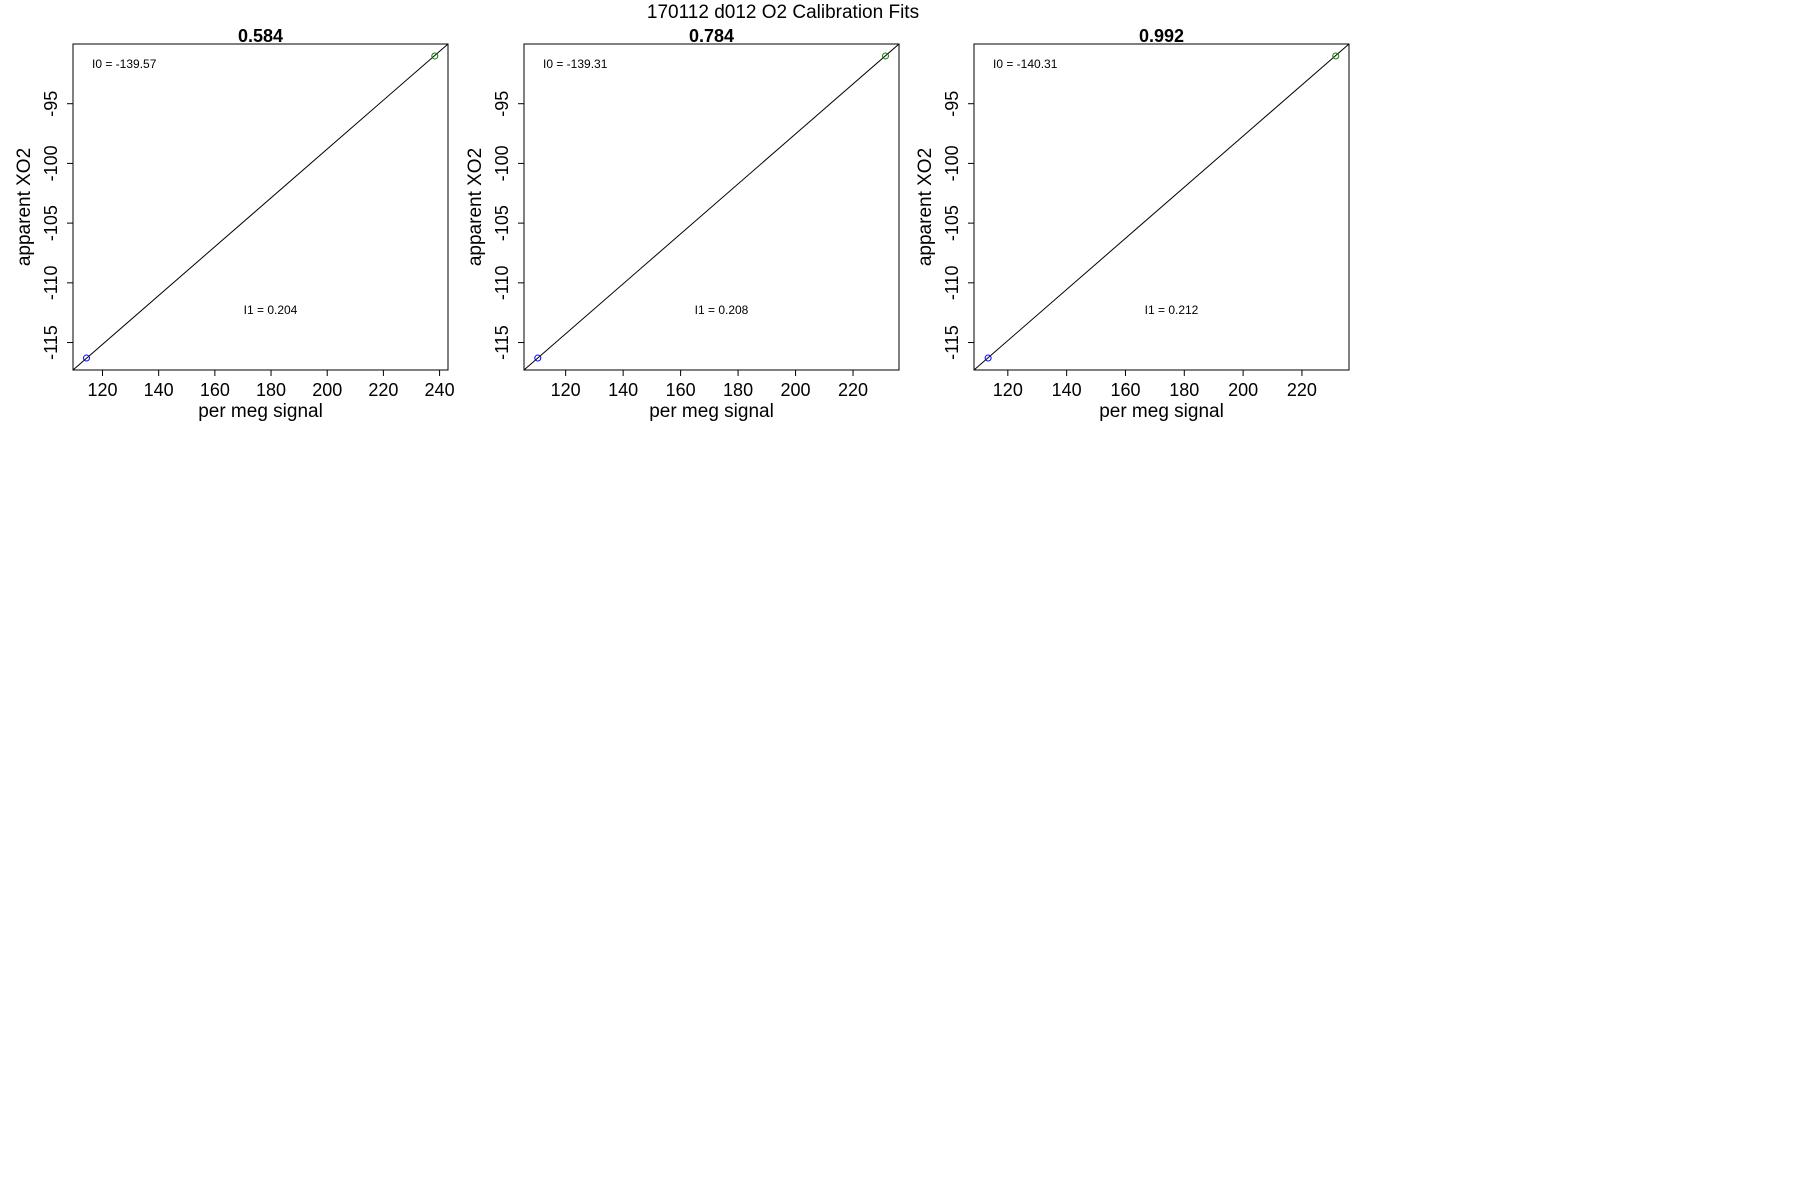  I want to click on slope-annotation: I1 = 0.208, so click(722, 310).